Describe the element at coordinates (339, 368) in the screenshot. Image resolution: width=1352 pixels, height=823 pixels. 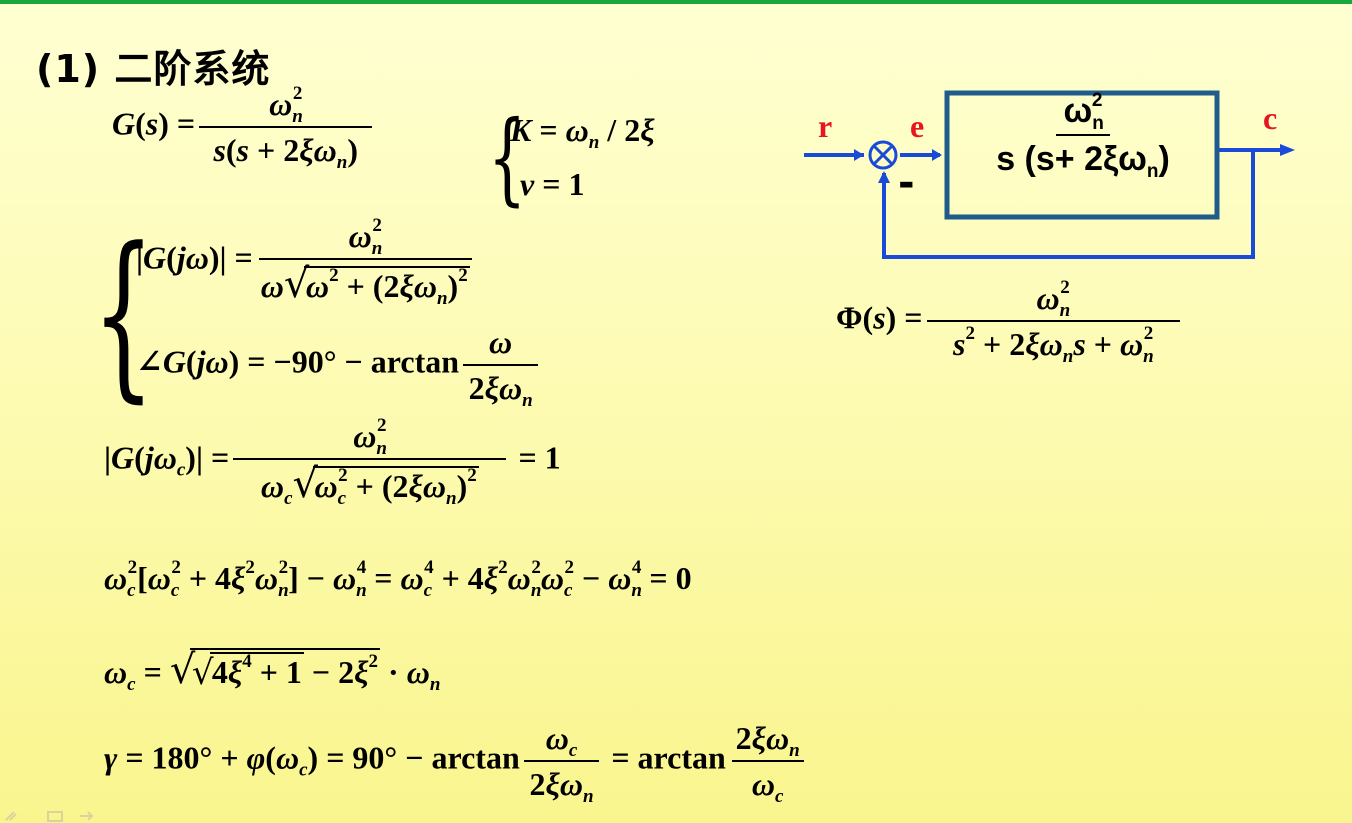
I see `equation-phase: ∠G(jω) = −90° − arctan ω 2ξωn` at that location.